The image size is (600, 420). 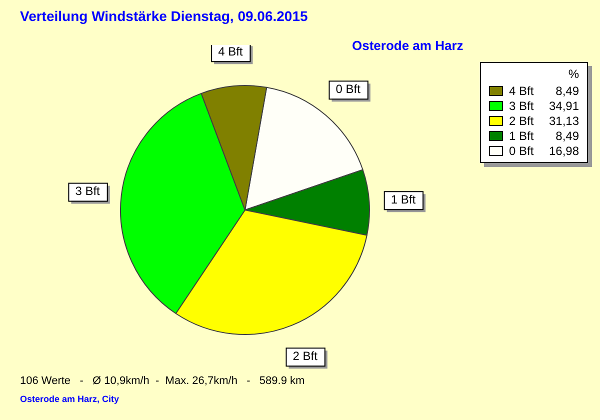 What do you see at coordinates (522, 151) in the screenshot?
I see `legend-label: 0 Bft` at bounding box center [522, 151].